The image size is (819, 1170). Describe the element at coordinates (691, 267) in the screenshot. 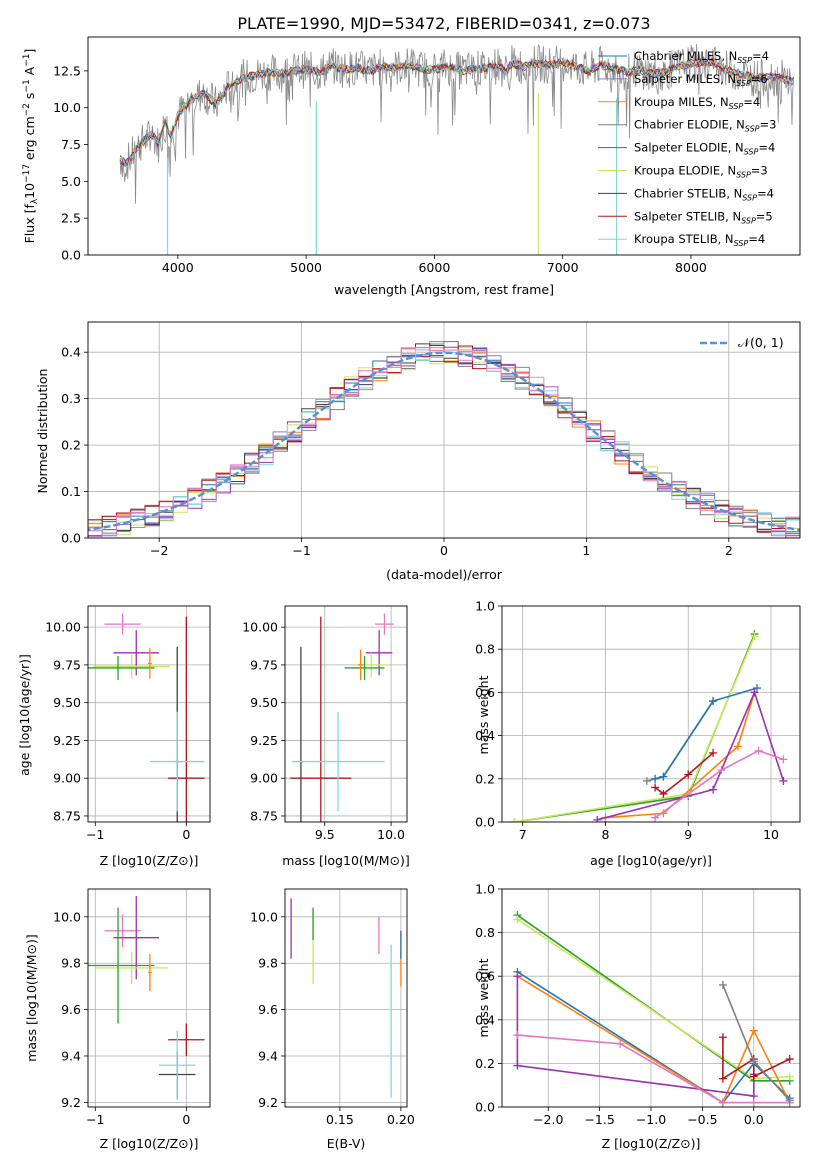

I see `x-tick-label: 8000` at that location.